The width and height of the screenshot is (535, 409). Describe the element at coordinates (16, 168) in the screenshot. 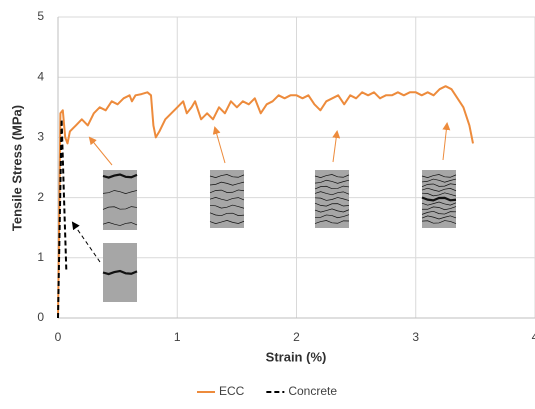

I see `y-axis-title: Tensile Stress (MPa)` at that location.